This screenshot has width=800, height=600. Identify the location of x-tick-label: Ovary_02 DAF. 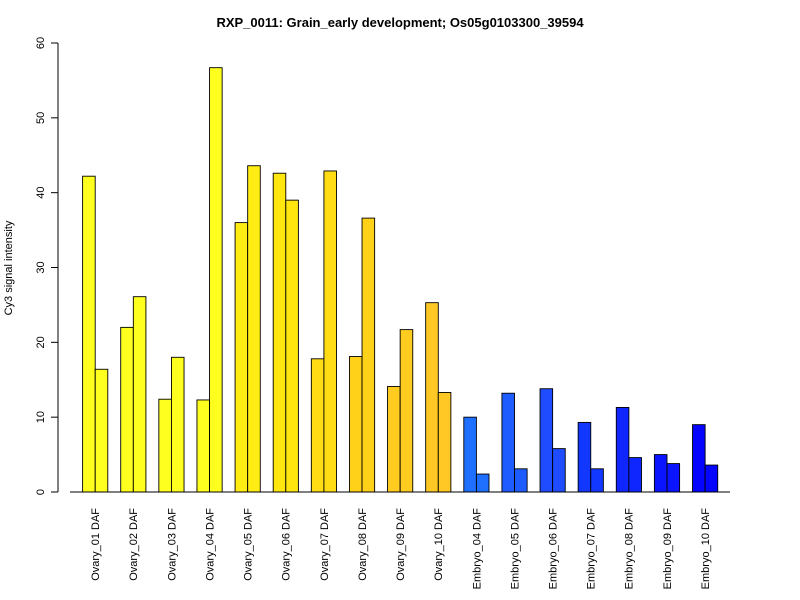
(134, 544).